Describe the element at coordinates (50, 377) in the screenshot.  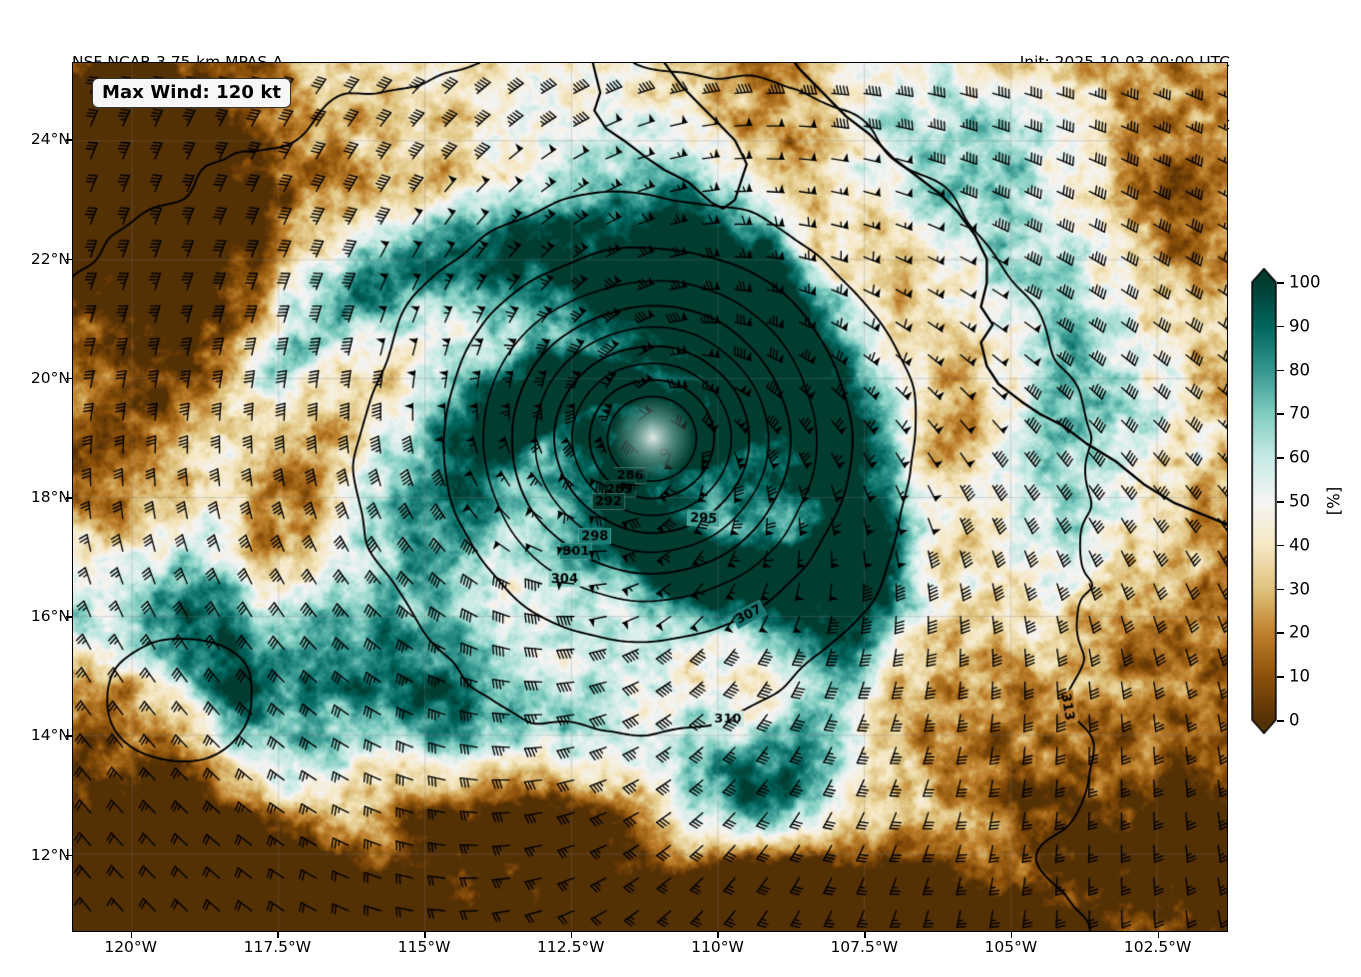
I see `y-axis-tick-label: 20°N` at that location.